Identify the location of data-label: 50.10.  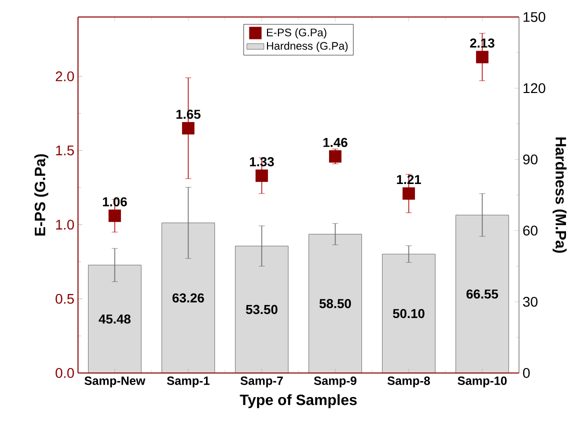
(408, 313).